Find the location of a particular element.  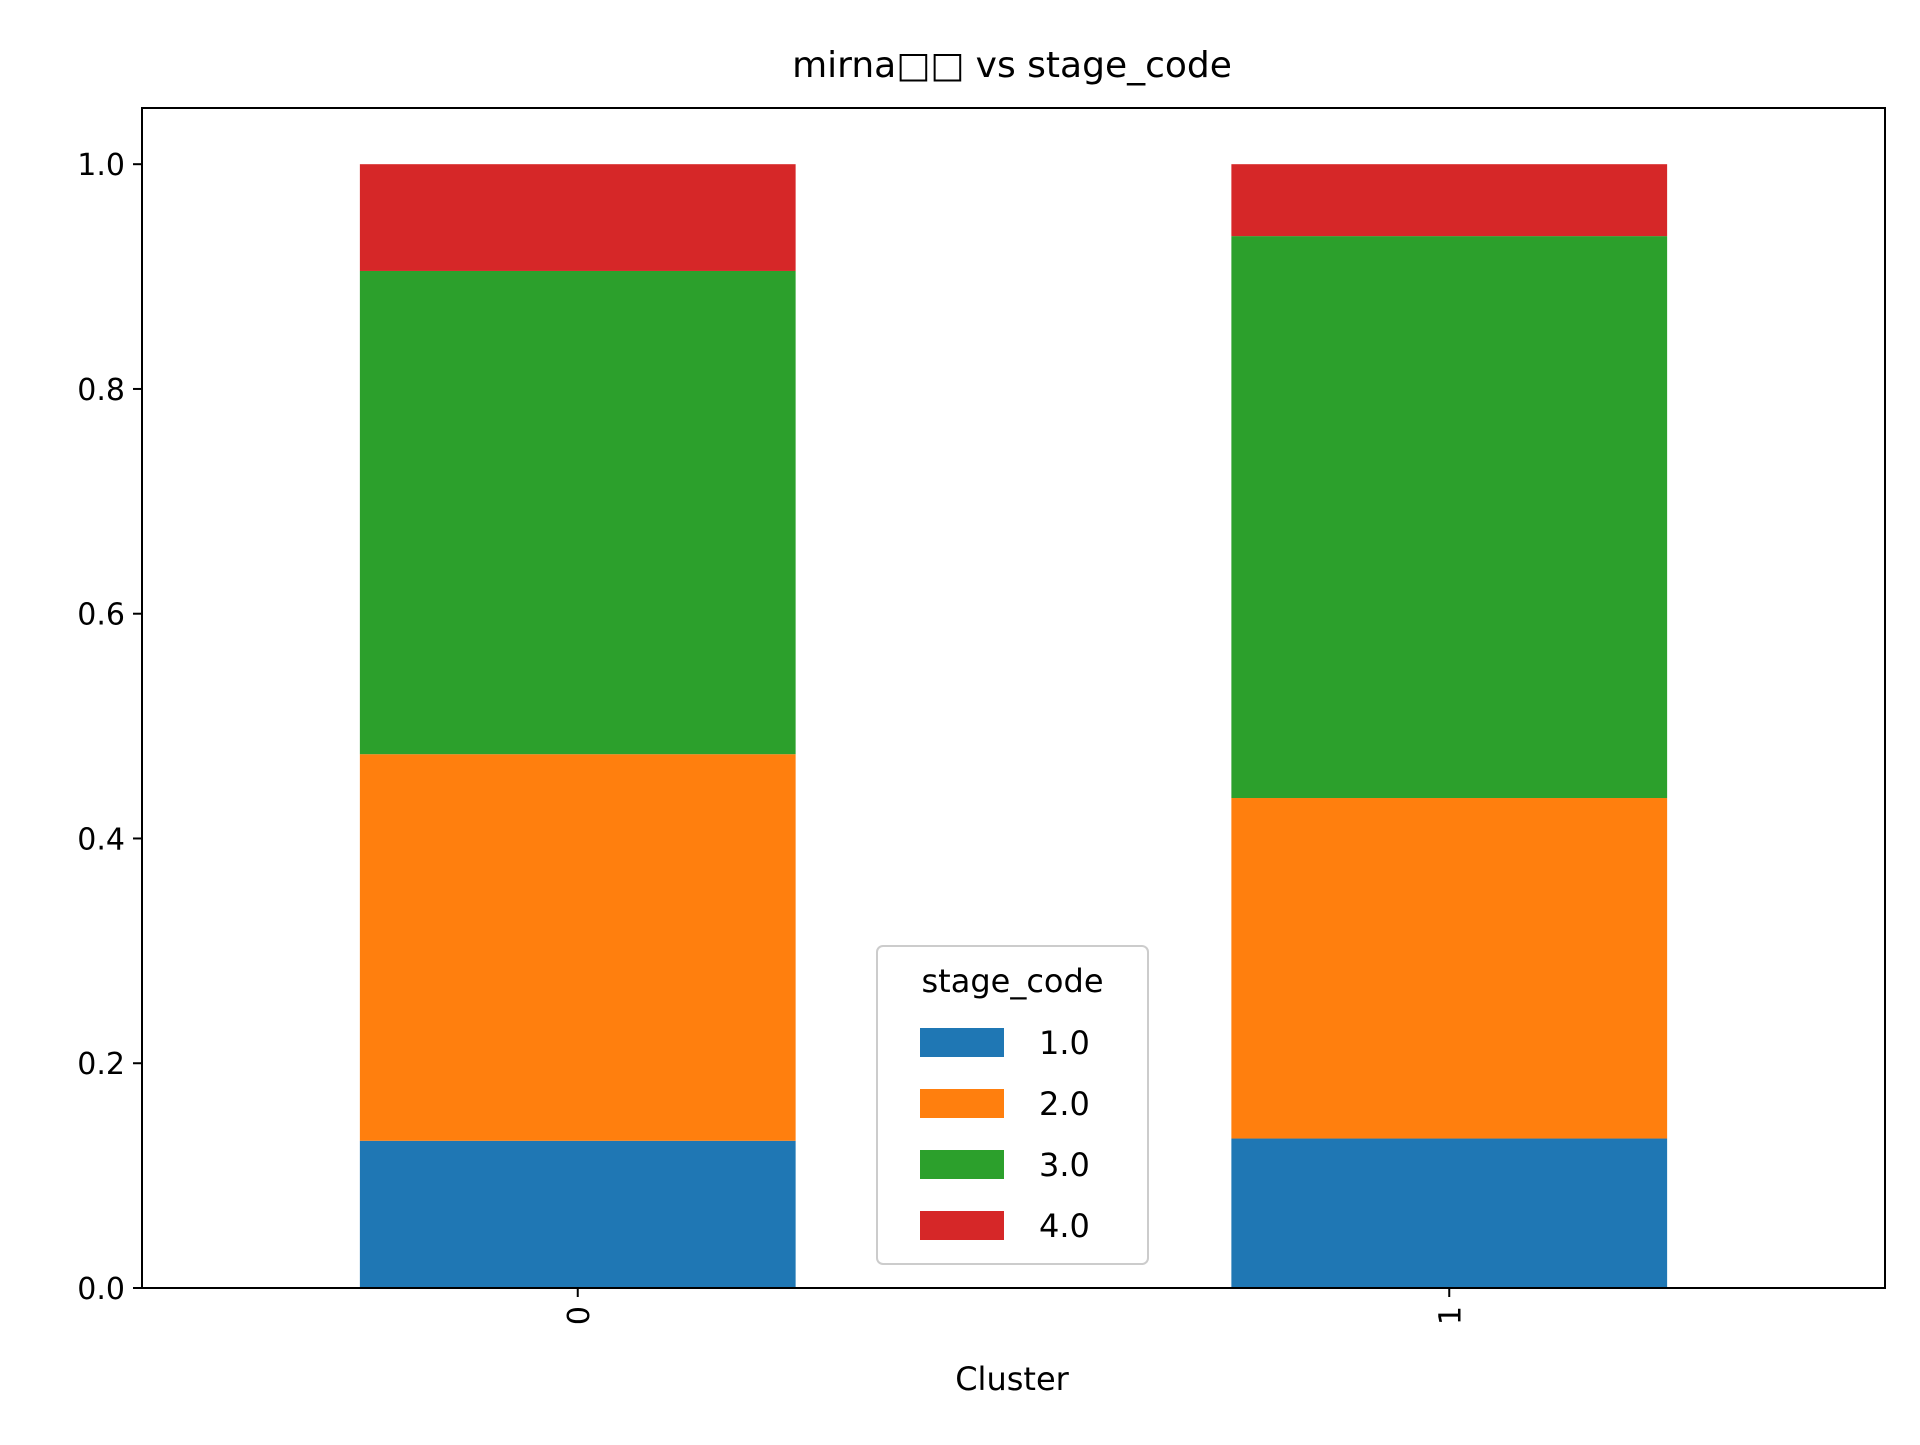

y-tick-label: 0.8 is located at coordinates (101, 390).